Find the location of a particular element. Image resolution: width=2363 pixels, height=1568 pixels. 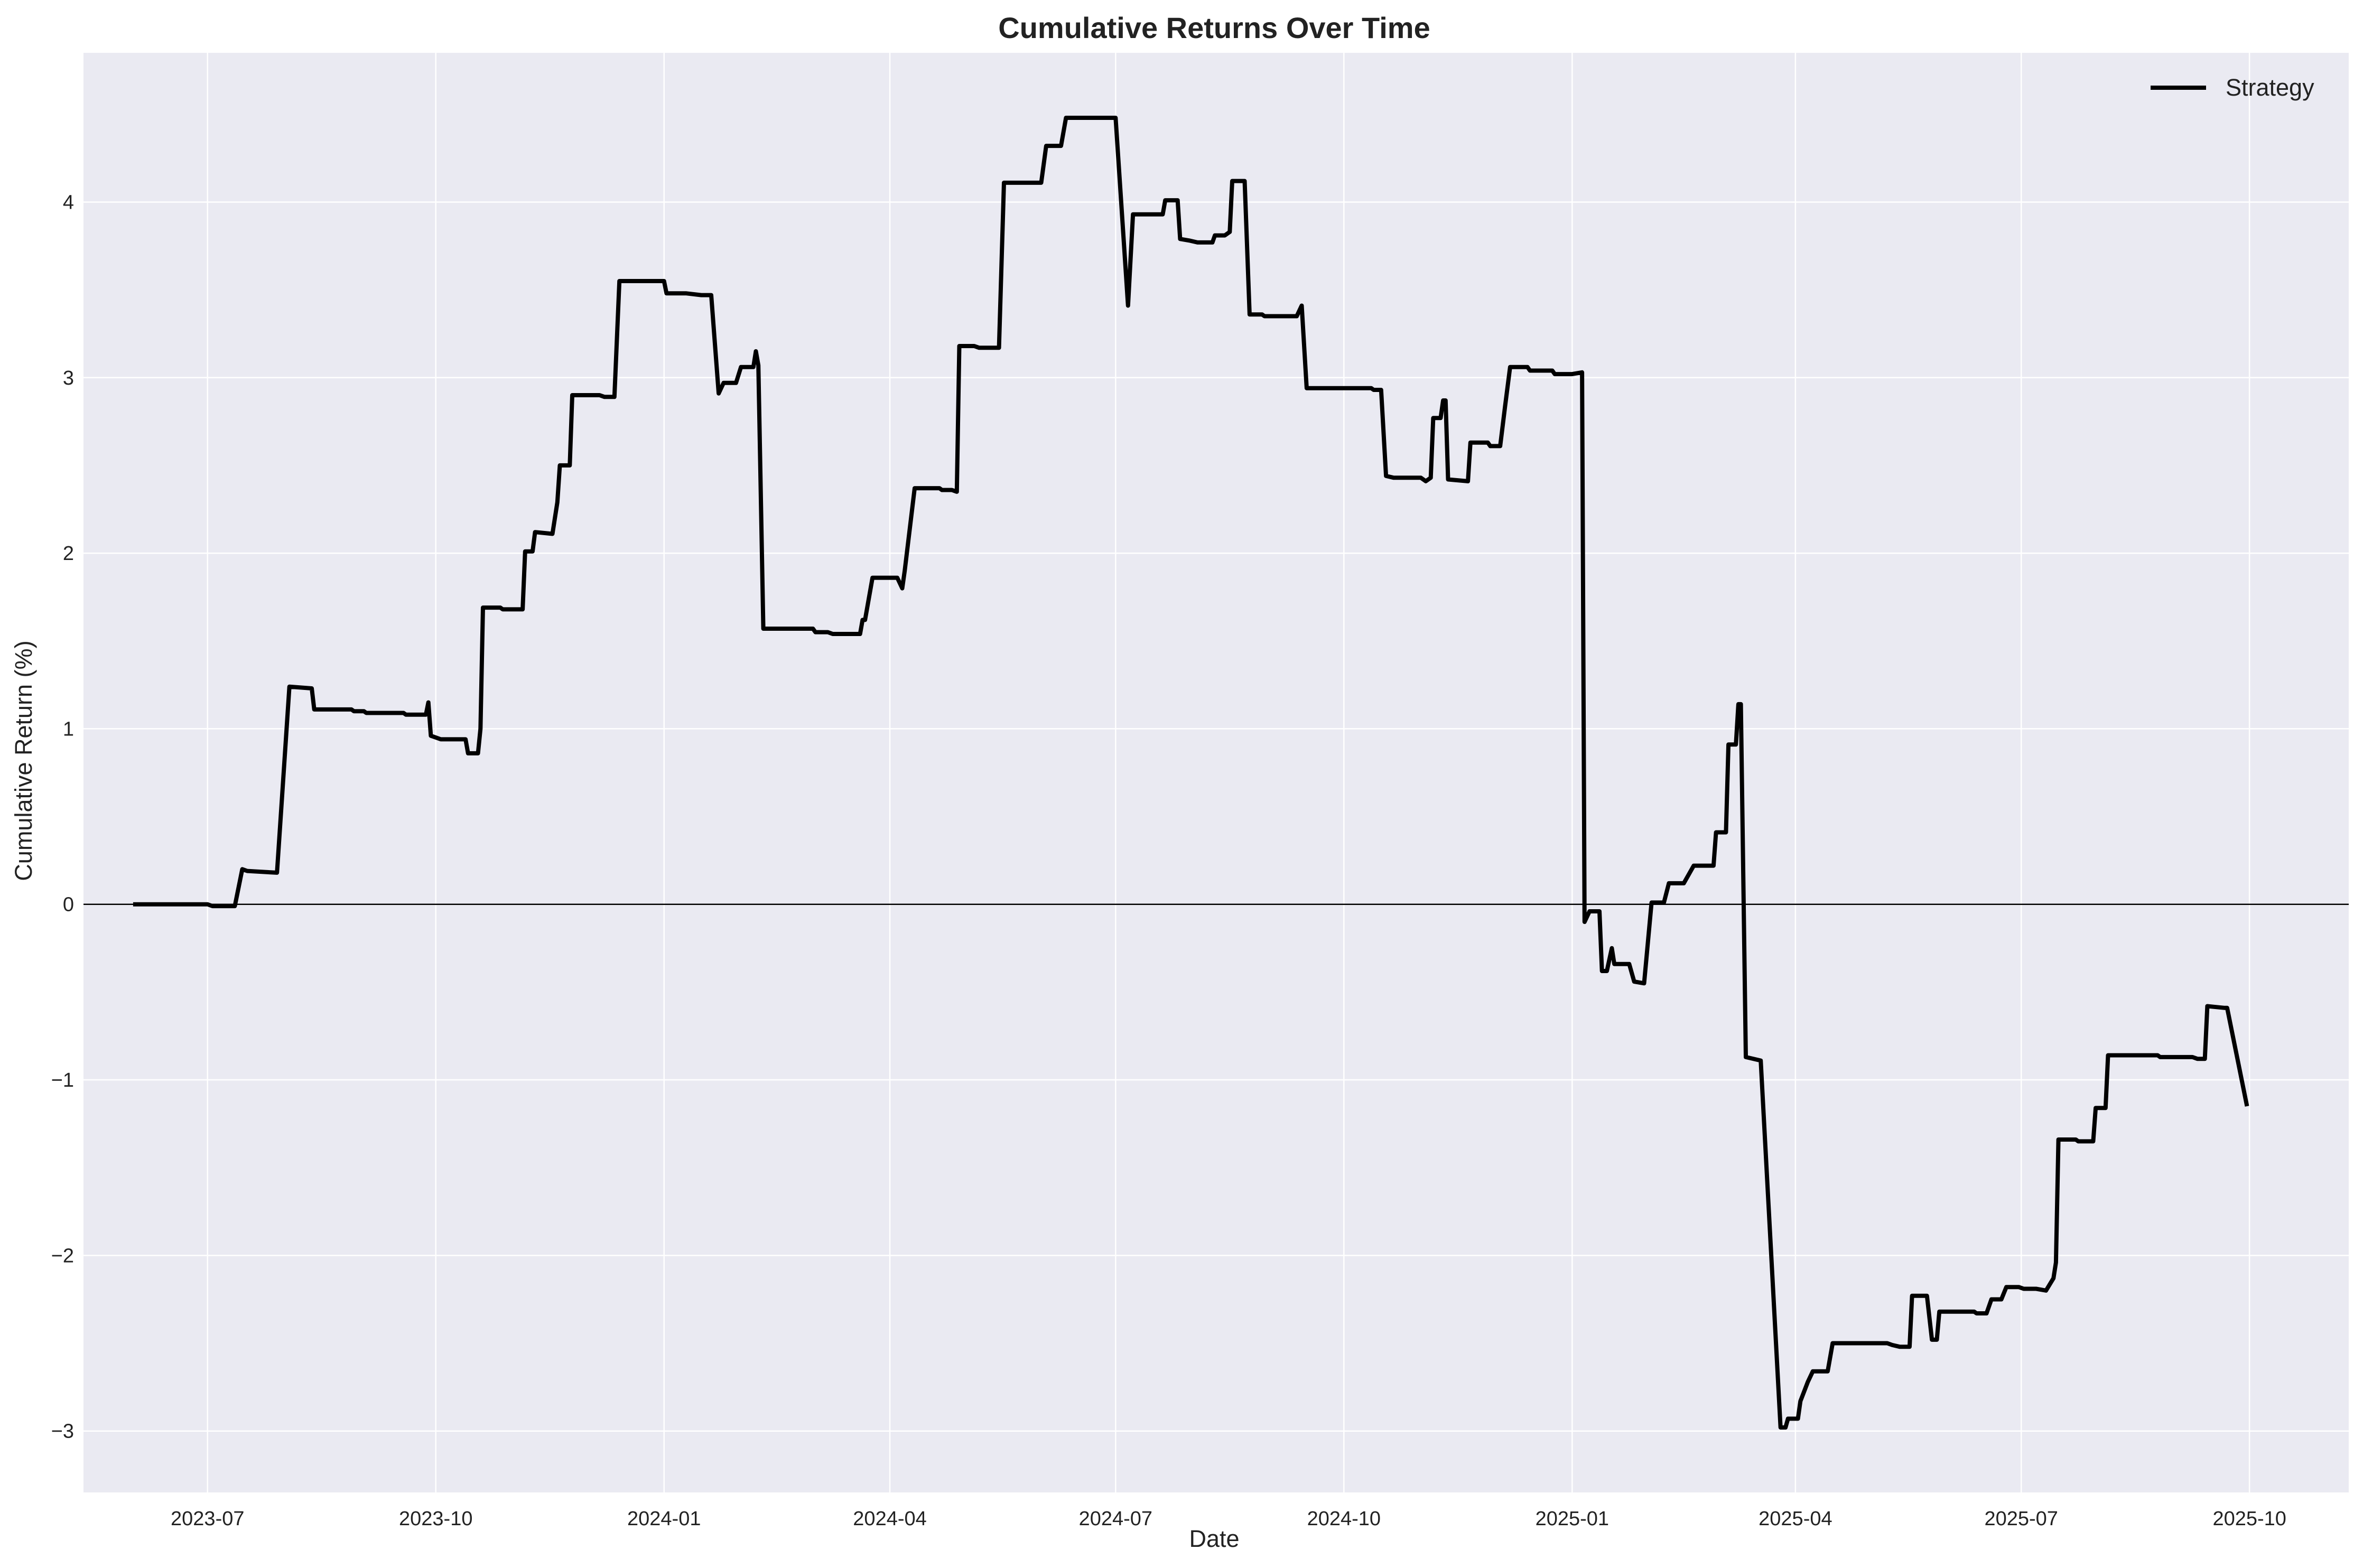

x-tick-label: 2023-10 is located at coordinates (436, 1519).